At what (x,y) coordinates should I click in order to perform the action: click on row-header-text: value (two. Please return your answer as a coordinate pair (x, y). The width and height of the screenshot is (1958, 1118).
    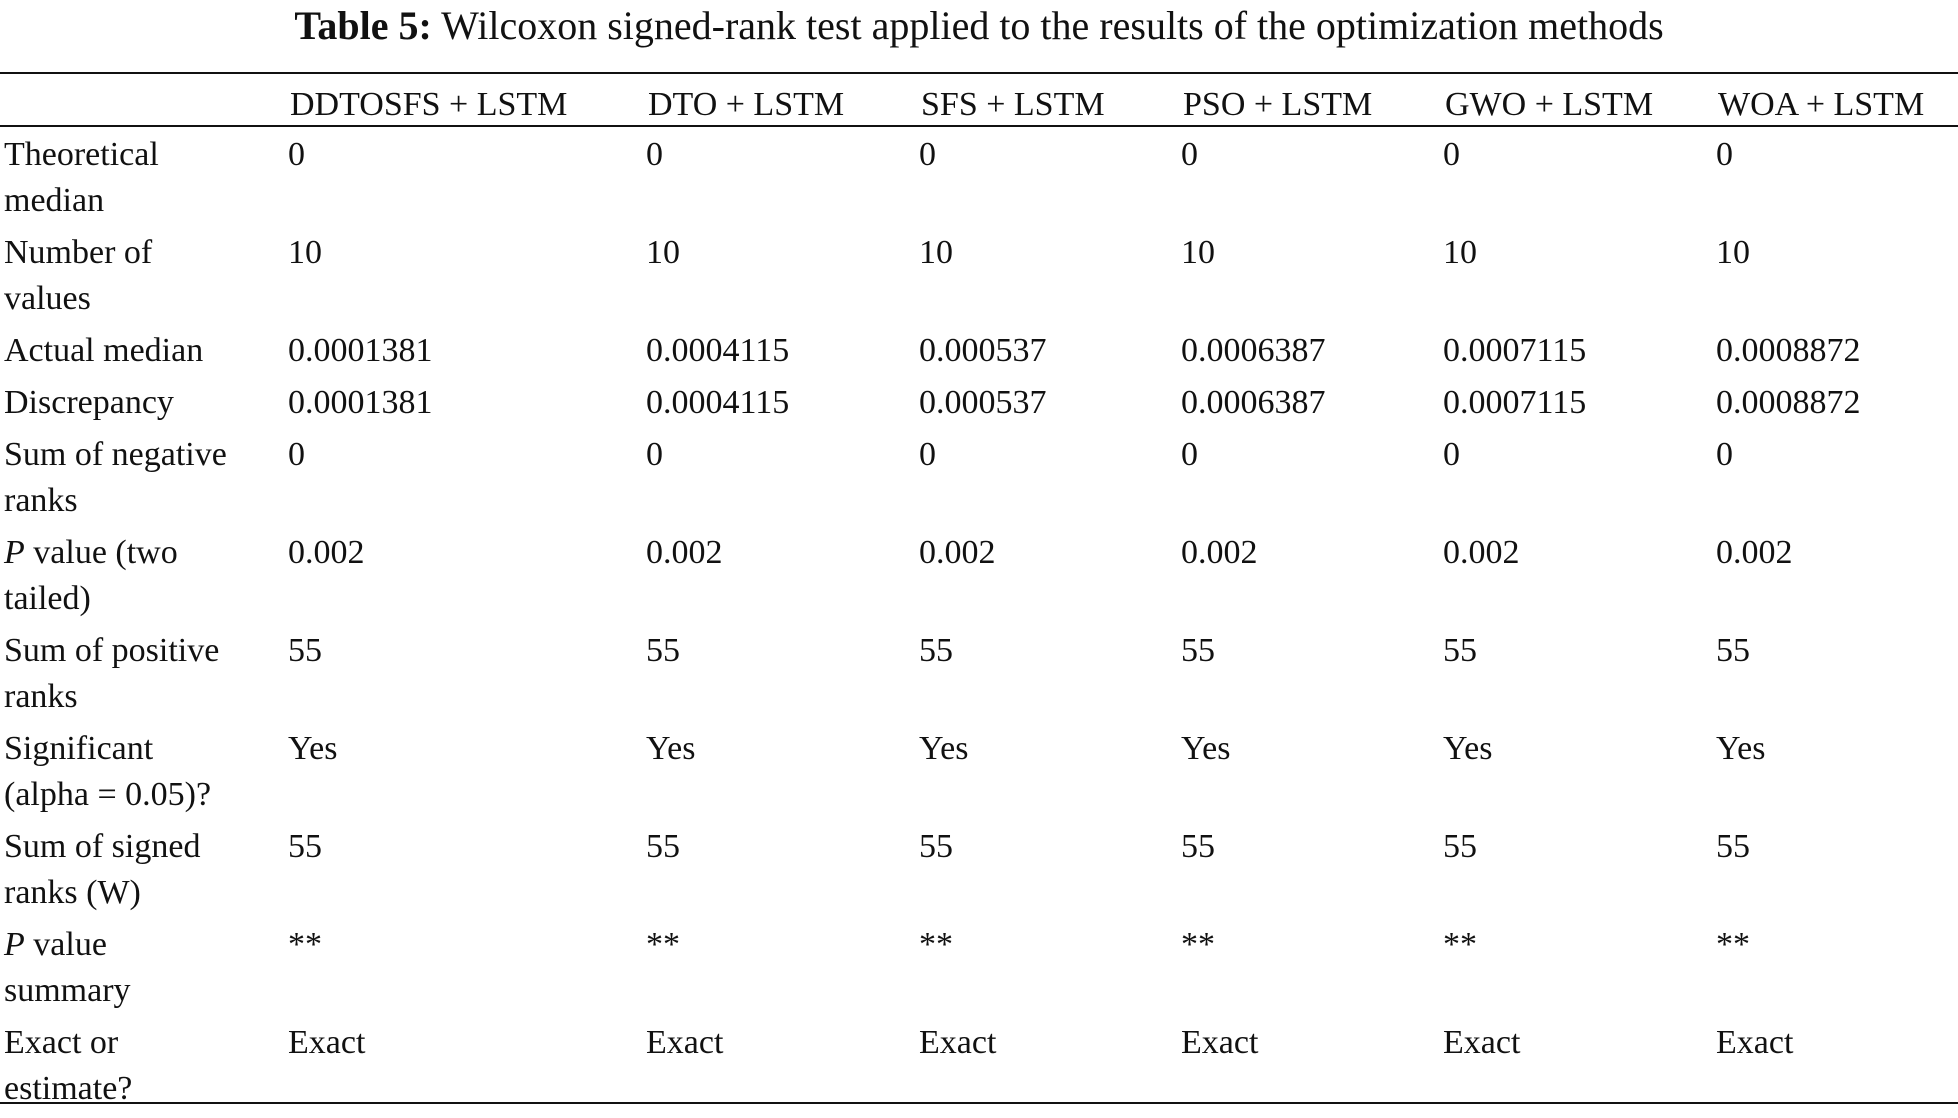
    Looking at the image, I should click on (101, 552).